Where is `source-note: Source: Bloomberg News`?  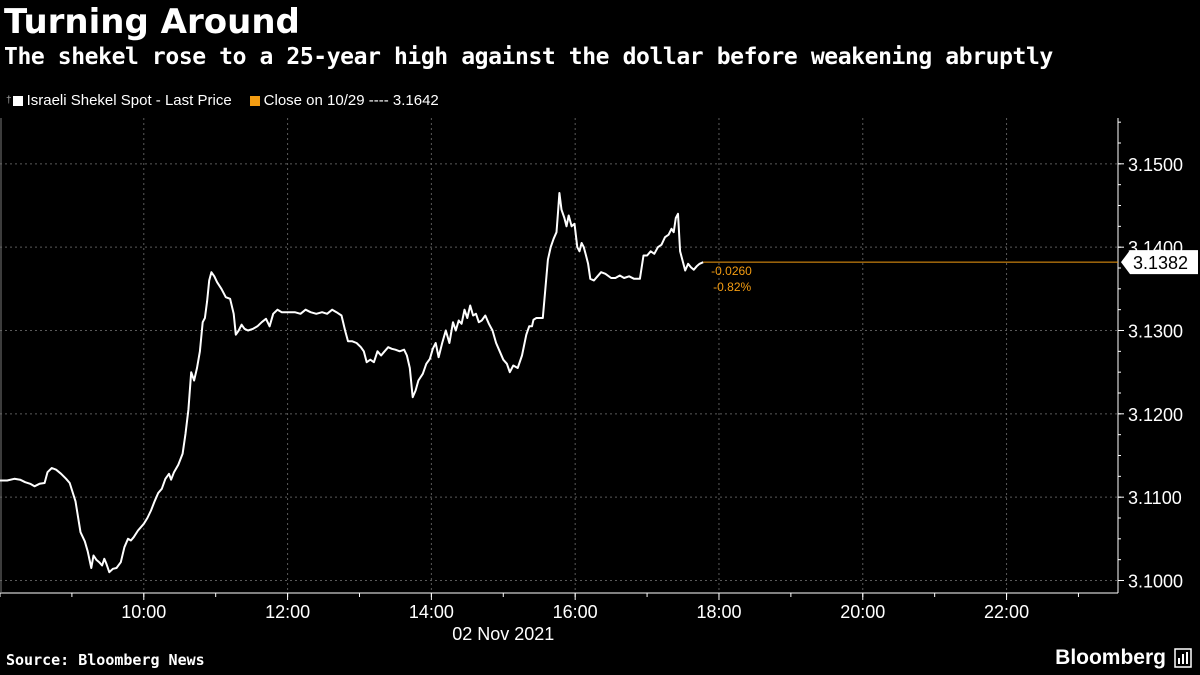 source-note: Source: Bloomberg News is located at coordinates (105, 660).